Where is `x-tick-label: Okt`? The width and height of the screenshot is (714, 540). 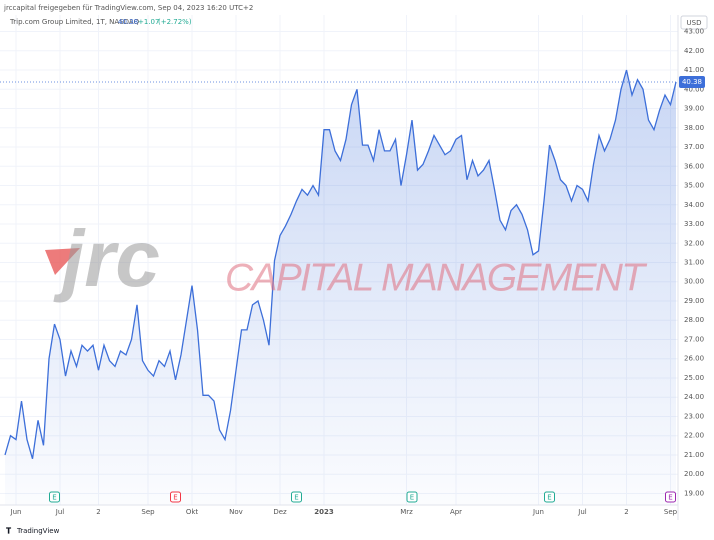 x-tick-label: Okt is located at coordinates (192, 512).